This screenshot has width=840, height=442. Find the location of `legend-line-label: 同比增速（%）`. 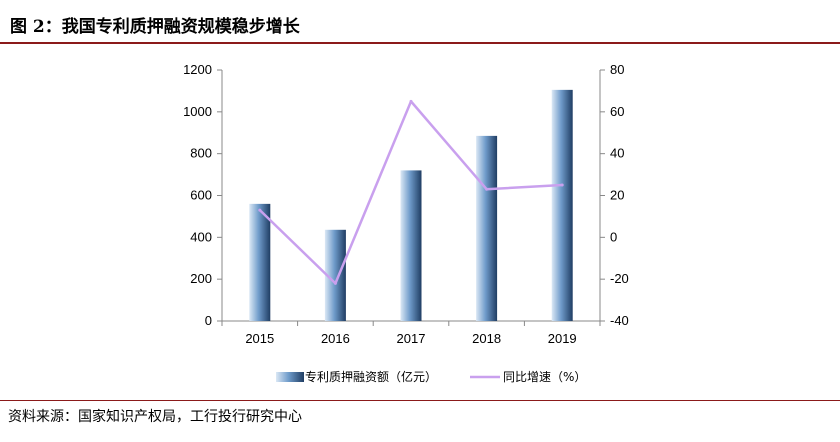

legend-line-label: 同比增速（%） is located at coordinates (544, 377).